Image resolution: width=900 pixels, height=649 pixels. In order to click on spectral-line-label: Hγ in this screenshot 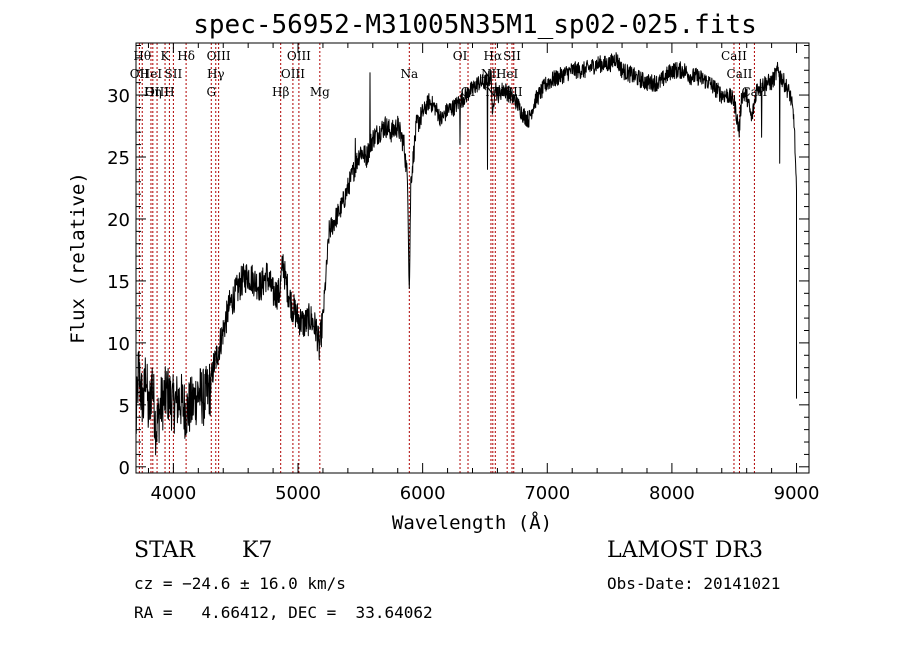, I will do `click(216, 74)`.